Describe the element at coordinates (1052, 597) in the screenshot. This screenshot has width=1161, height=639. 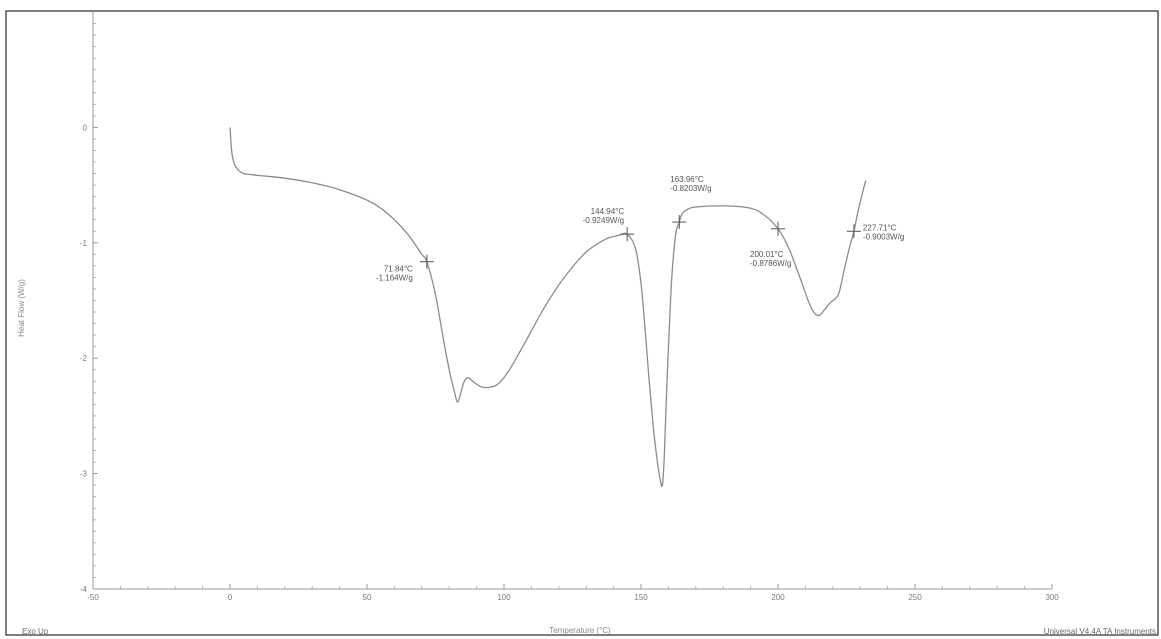
I see `x-tick-label: 300` at that location.